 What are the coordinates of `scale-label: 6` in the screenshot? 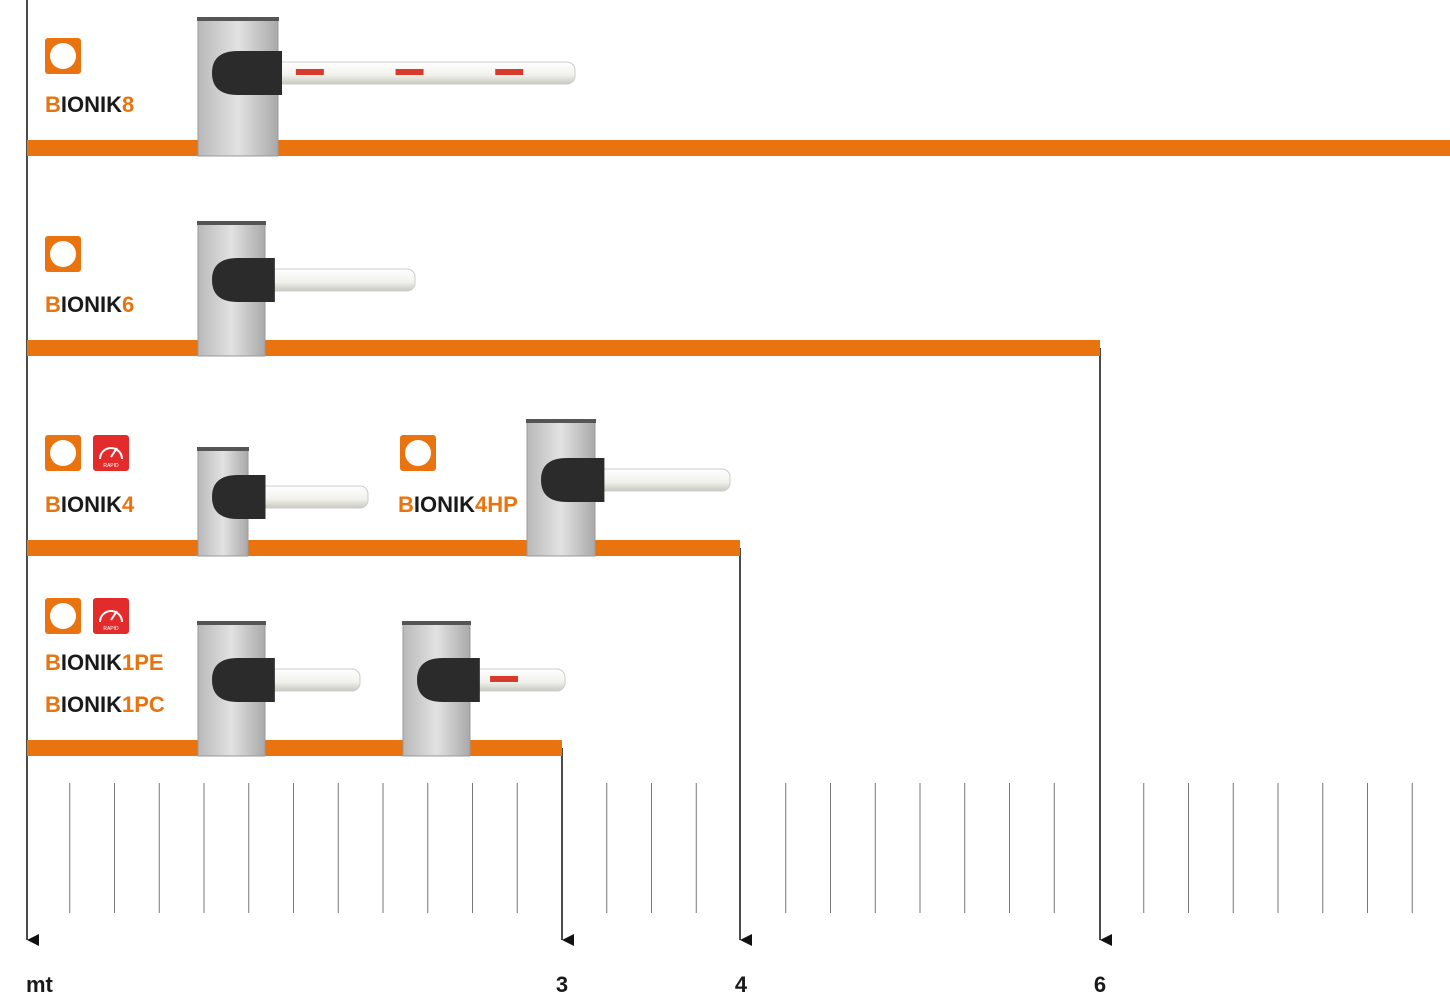 It's located at (1100, 984).